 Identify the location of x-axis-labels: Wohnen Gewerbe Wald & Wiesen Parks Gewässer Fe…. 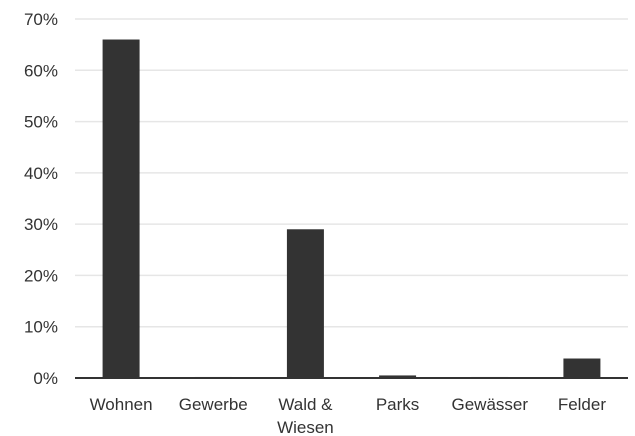
(348, 415).